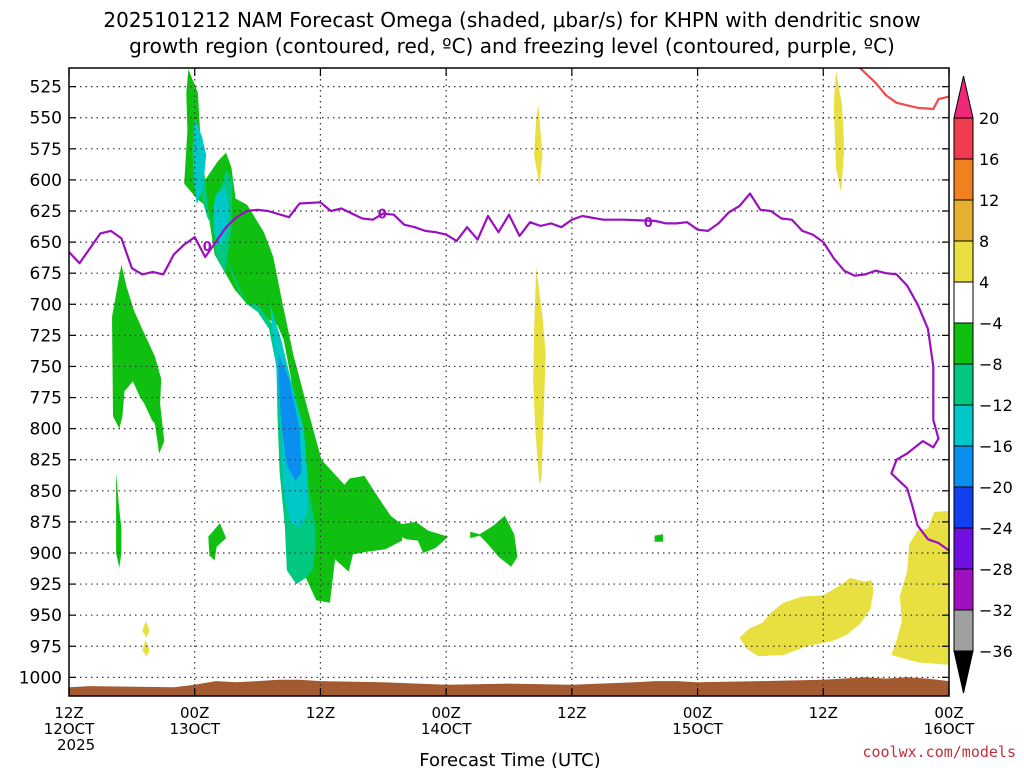 This screenshot has height=768, width=1024. I want to click on y-tick-label-700: 700, so click(46, 305).